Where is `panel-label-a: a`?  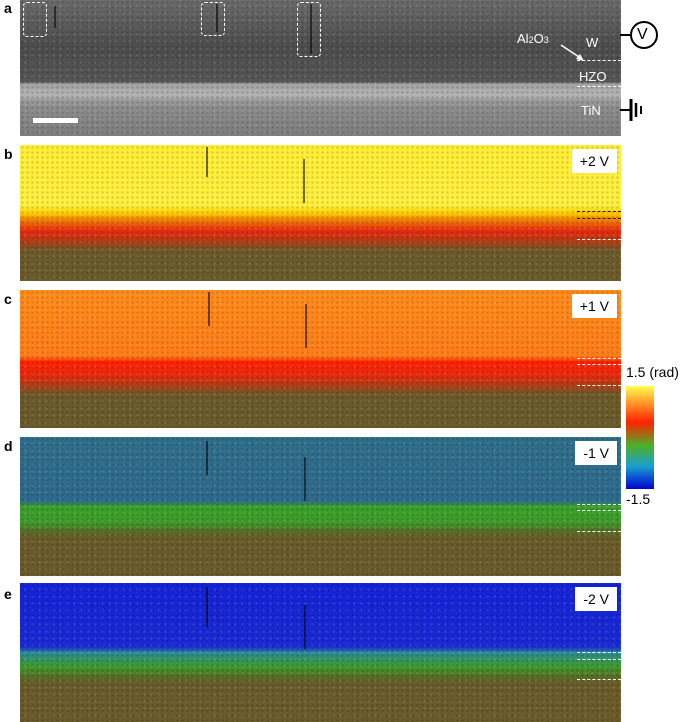
panel-label-a: a is located at coordinates (8, 8).